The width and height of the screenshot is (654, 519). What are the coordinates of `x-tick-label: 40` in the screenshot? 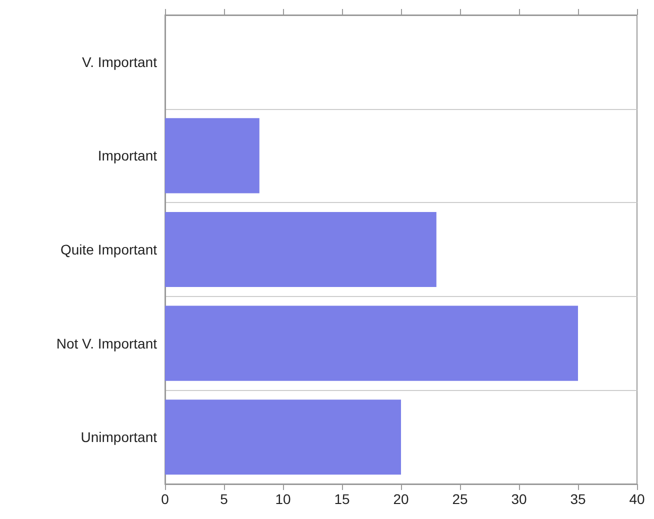 It's located at (637, 499).